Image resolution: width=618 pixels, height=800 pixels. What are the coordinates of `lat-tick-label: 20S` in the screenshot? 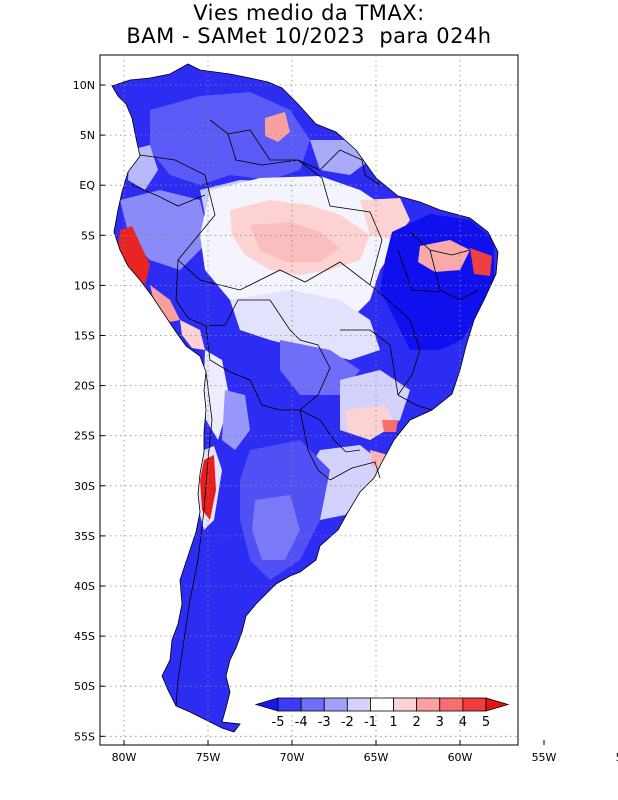 It's located at (84, 386).